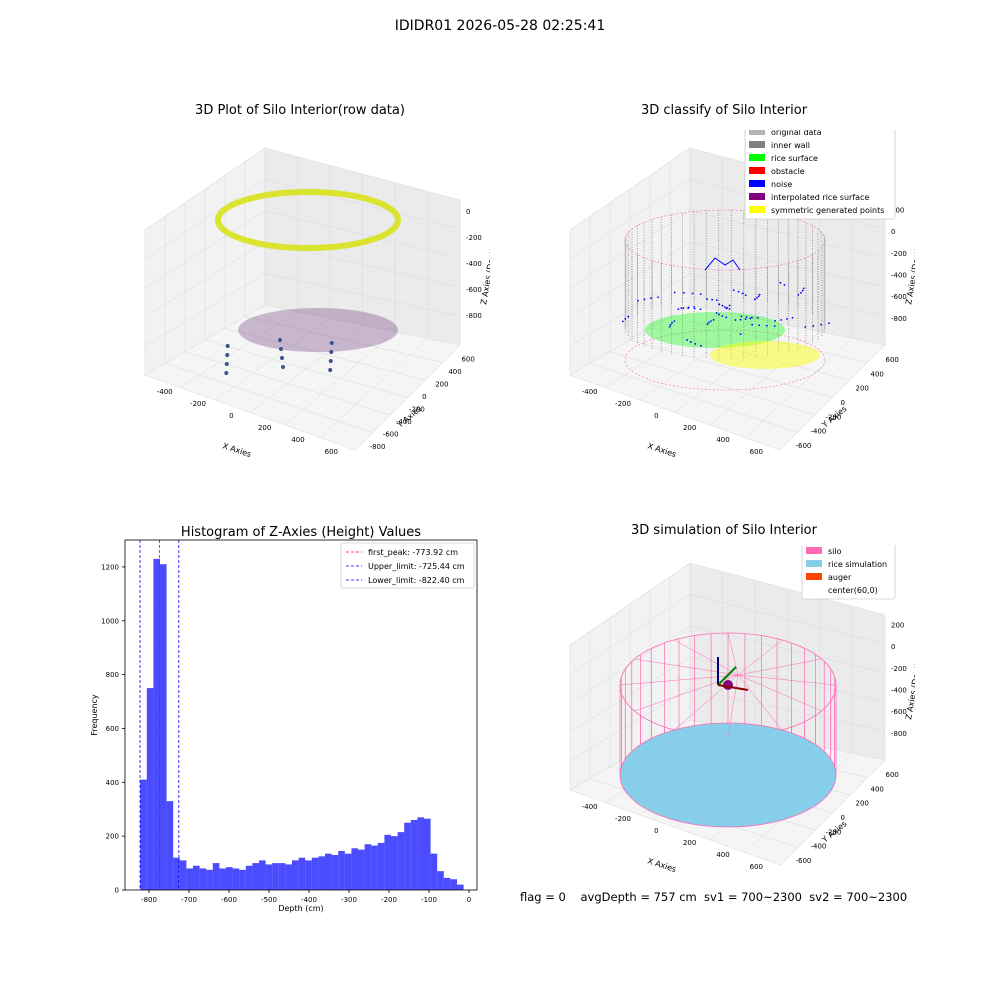 The width and height of the screenshot is (1000, 1000). Describe the element at coordinates (661, 450) in the screenshot. I see `x-axis-label: X Axies` at that location.